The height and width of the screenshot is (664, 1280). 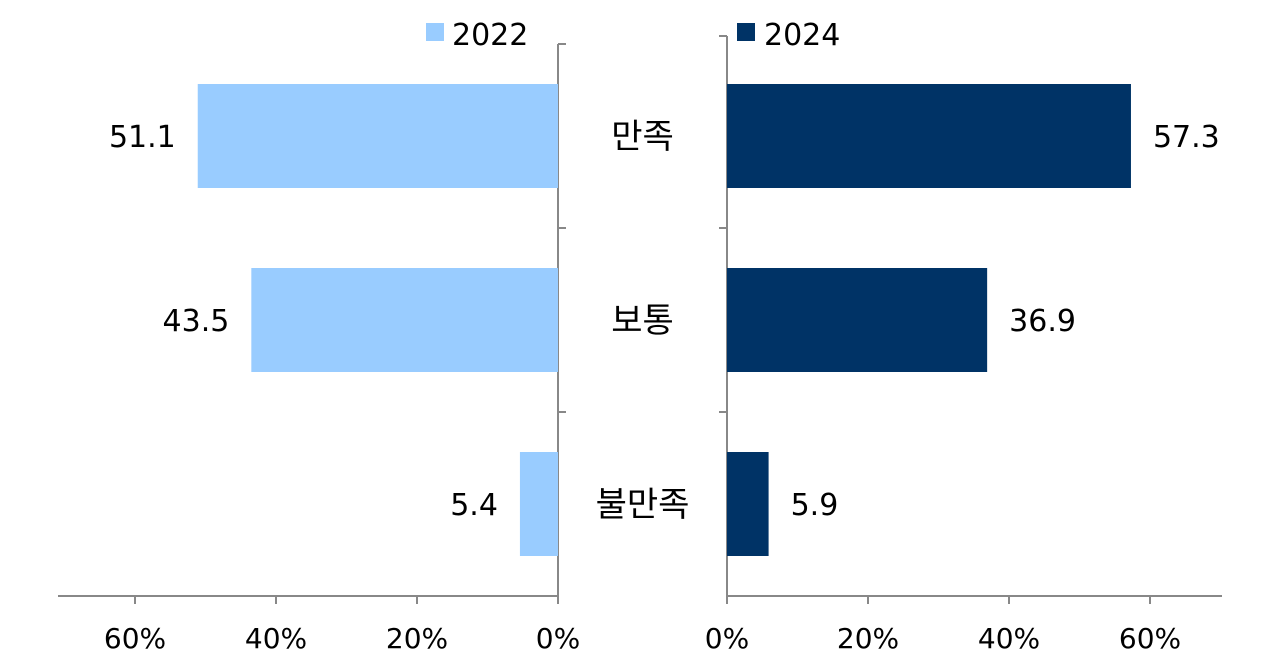 I want to click on right-x-tick-label: 40%, so click(x=1009, y=638).